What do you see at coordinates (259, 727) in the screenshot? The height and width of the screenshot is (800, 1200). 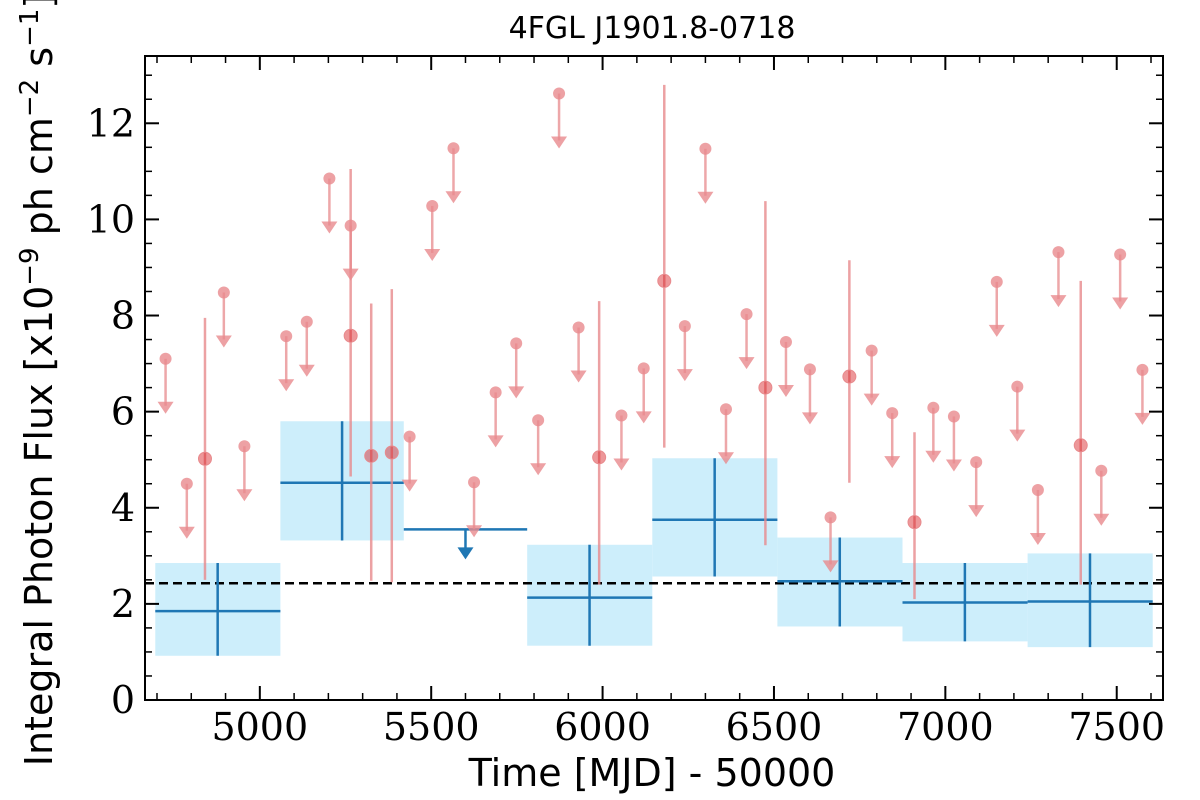 I see `x-tick-label: 5000` at bounding box center [259, 727].